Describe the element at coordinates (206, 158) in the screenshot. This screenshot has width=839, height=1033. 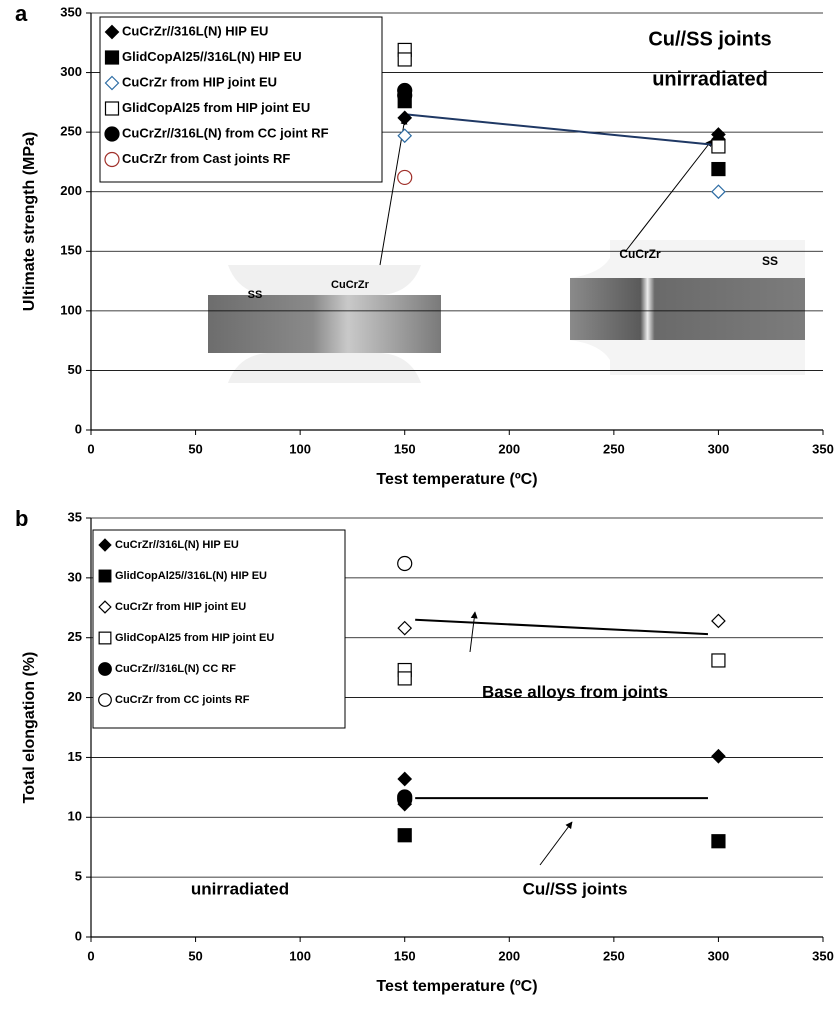
I see `legend-label: CuCrZr from Cast joints RF` at that location.